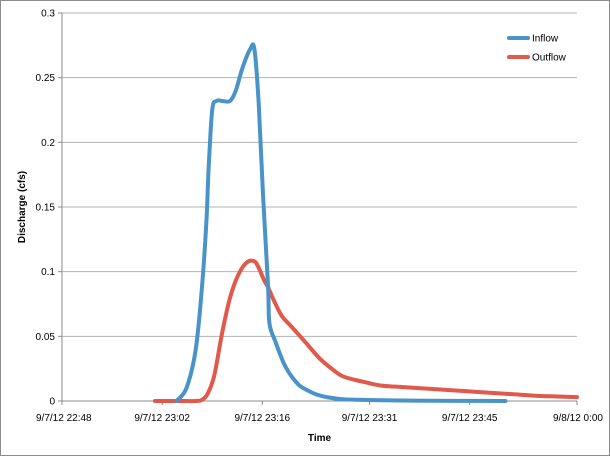 The height and width of the screenshot is (456, 610). Describe the element at coordinates (162, 418) in the screenshot. I see `x-tick-label-1: 9/7/12 23:02` at that location.